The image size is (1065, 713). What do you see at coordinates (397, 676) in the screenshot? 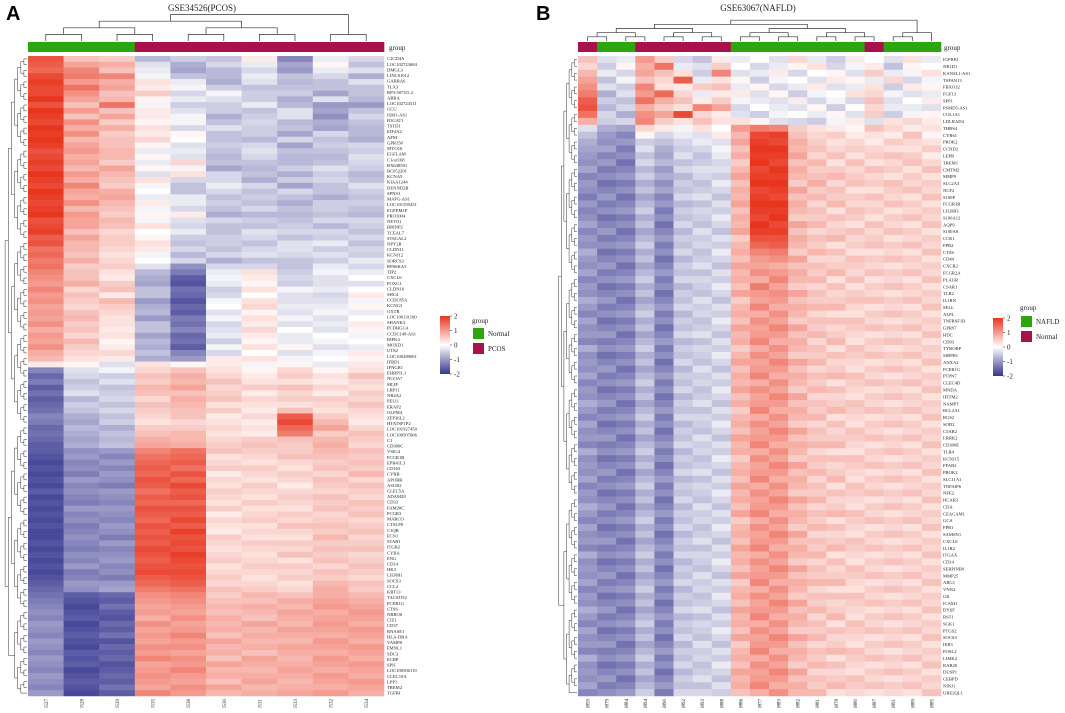
I see `gene-label: CLEC10A` at bounding box center [397, 676].